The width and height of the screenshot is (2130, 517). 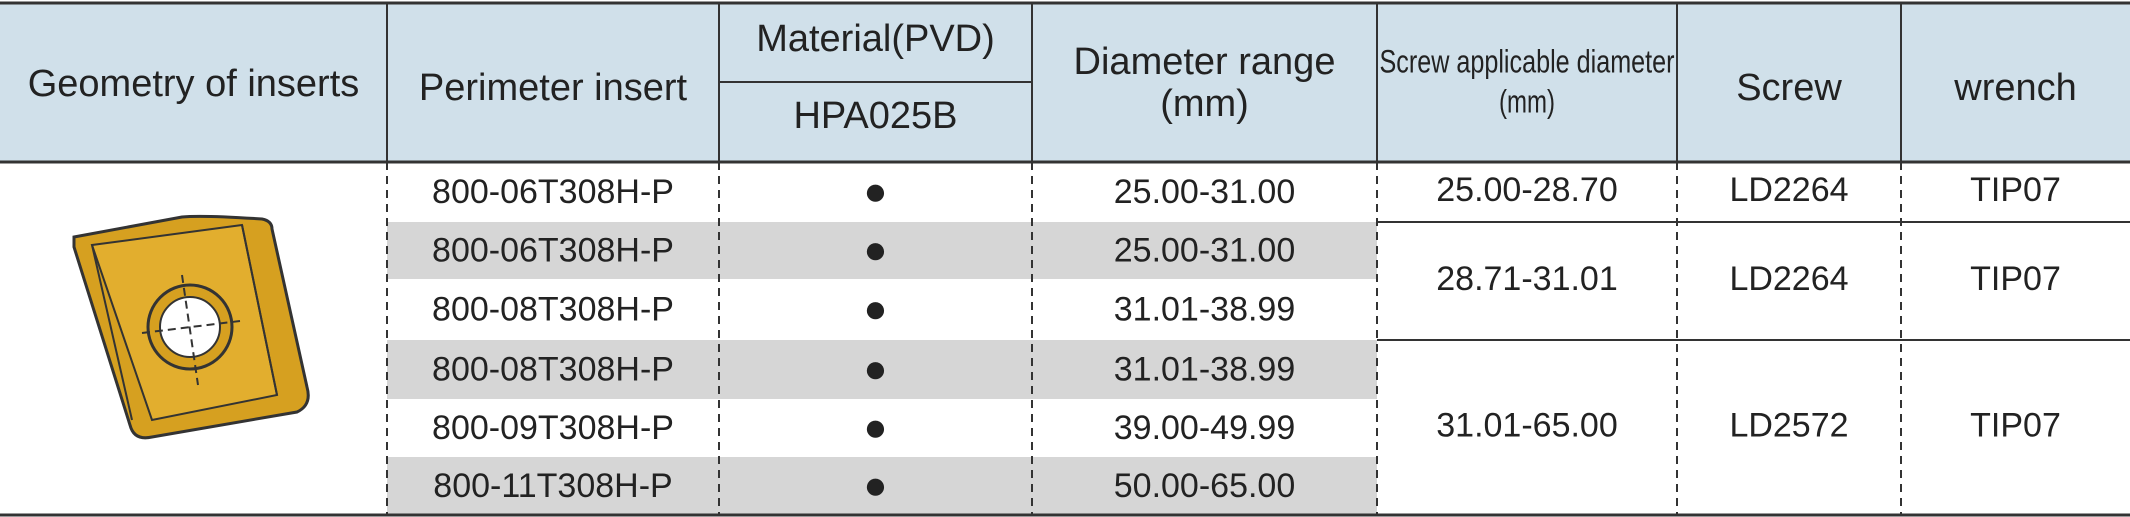 I want to click on insert-code: 800-11T308H-P, so click(x=552, y=486).